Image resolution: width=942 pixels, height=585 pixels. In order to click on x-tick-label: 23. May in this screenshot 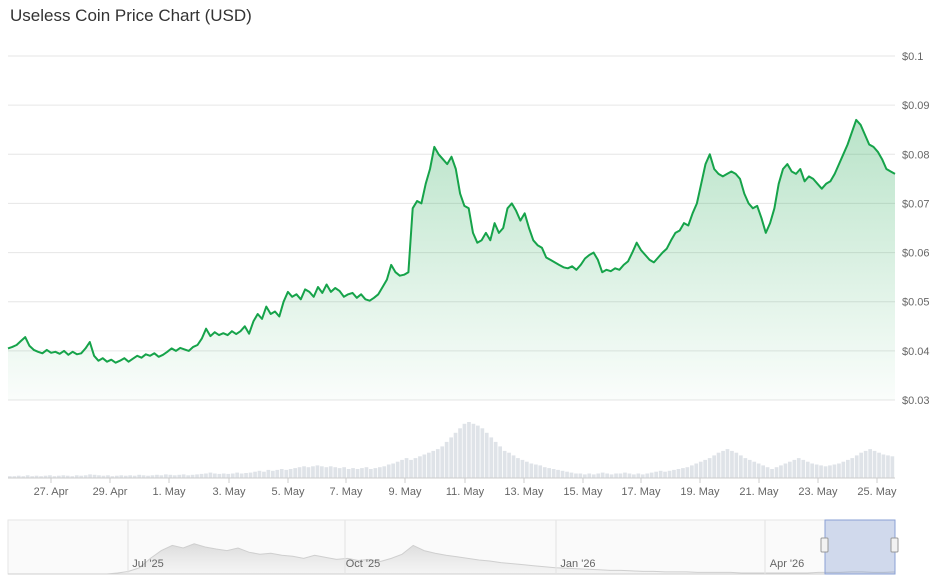, I will do `click(818, 492)`.